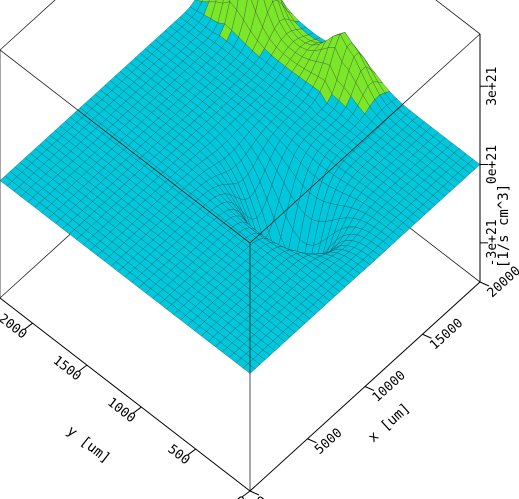  I want to click on z-tick-label: -3e+21, so click(492, 242).